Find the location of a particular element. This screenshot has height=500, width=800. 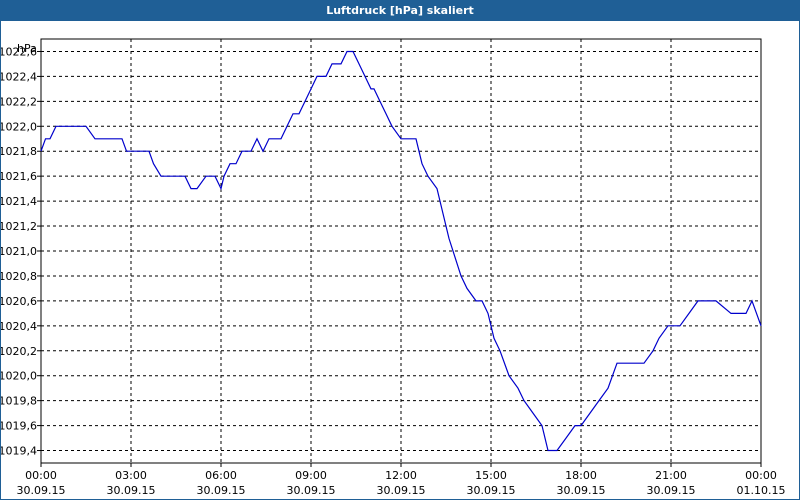

y-tick-label: 1019,8 is located at coordinates (19, 401).